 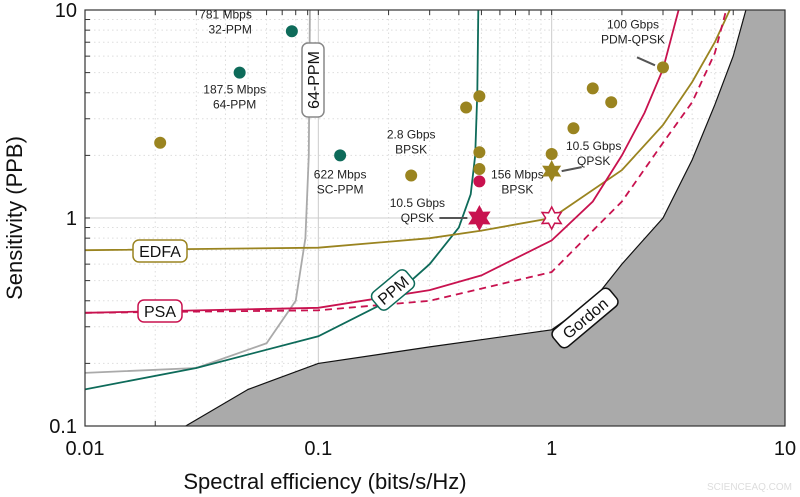 What do you see at coordinates (749, 487) in the screenshot?
I see `watermark: SCIENCEAQ.COM` at bounding box center [749, 487].